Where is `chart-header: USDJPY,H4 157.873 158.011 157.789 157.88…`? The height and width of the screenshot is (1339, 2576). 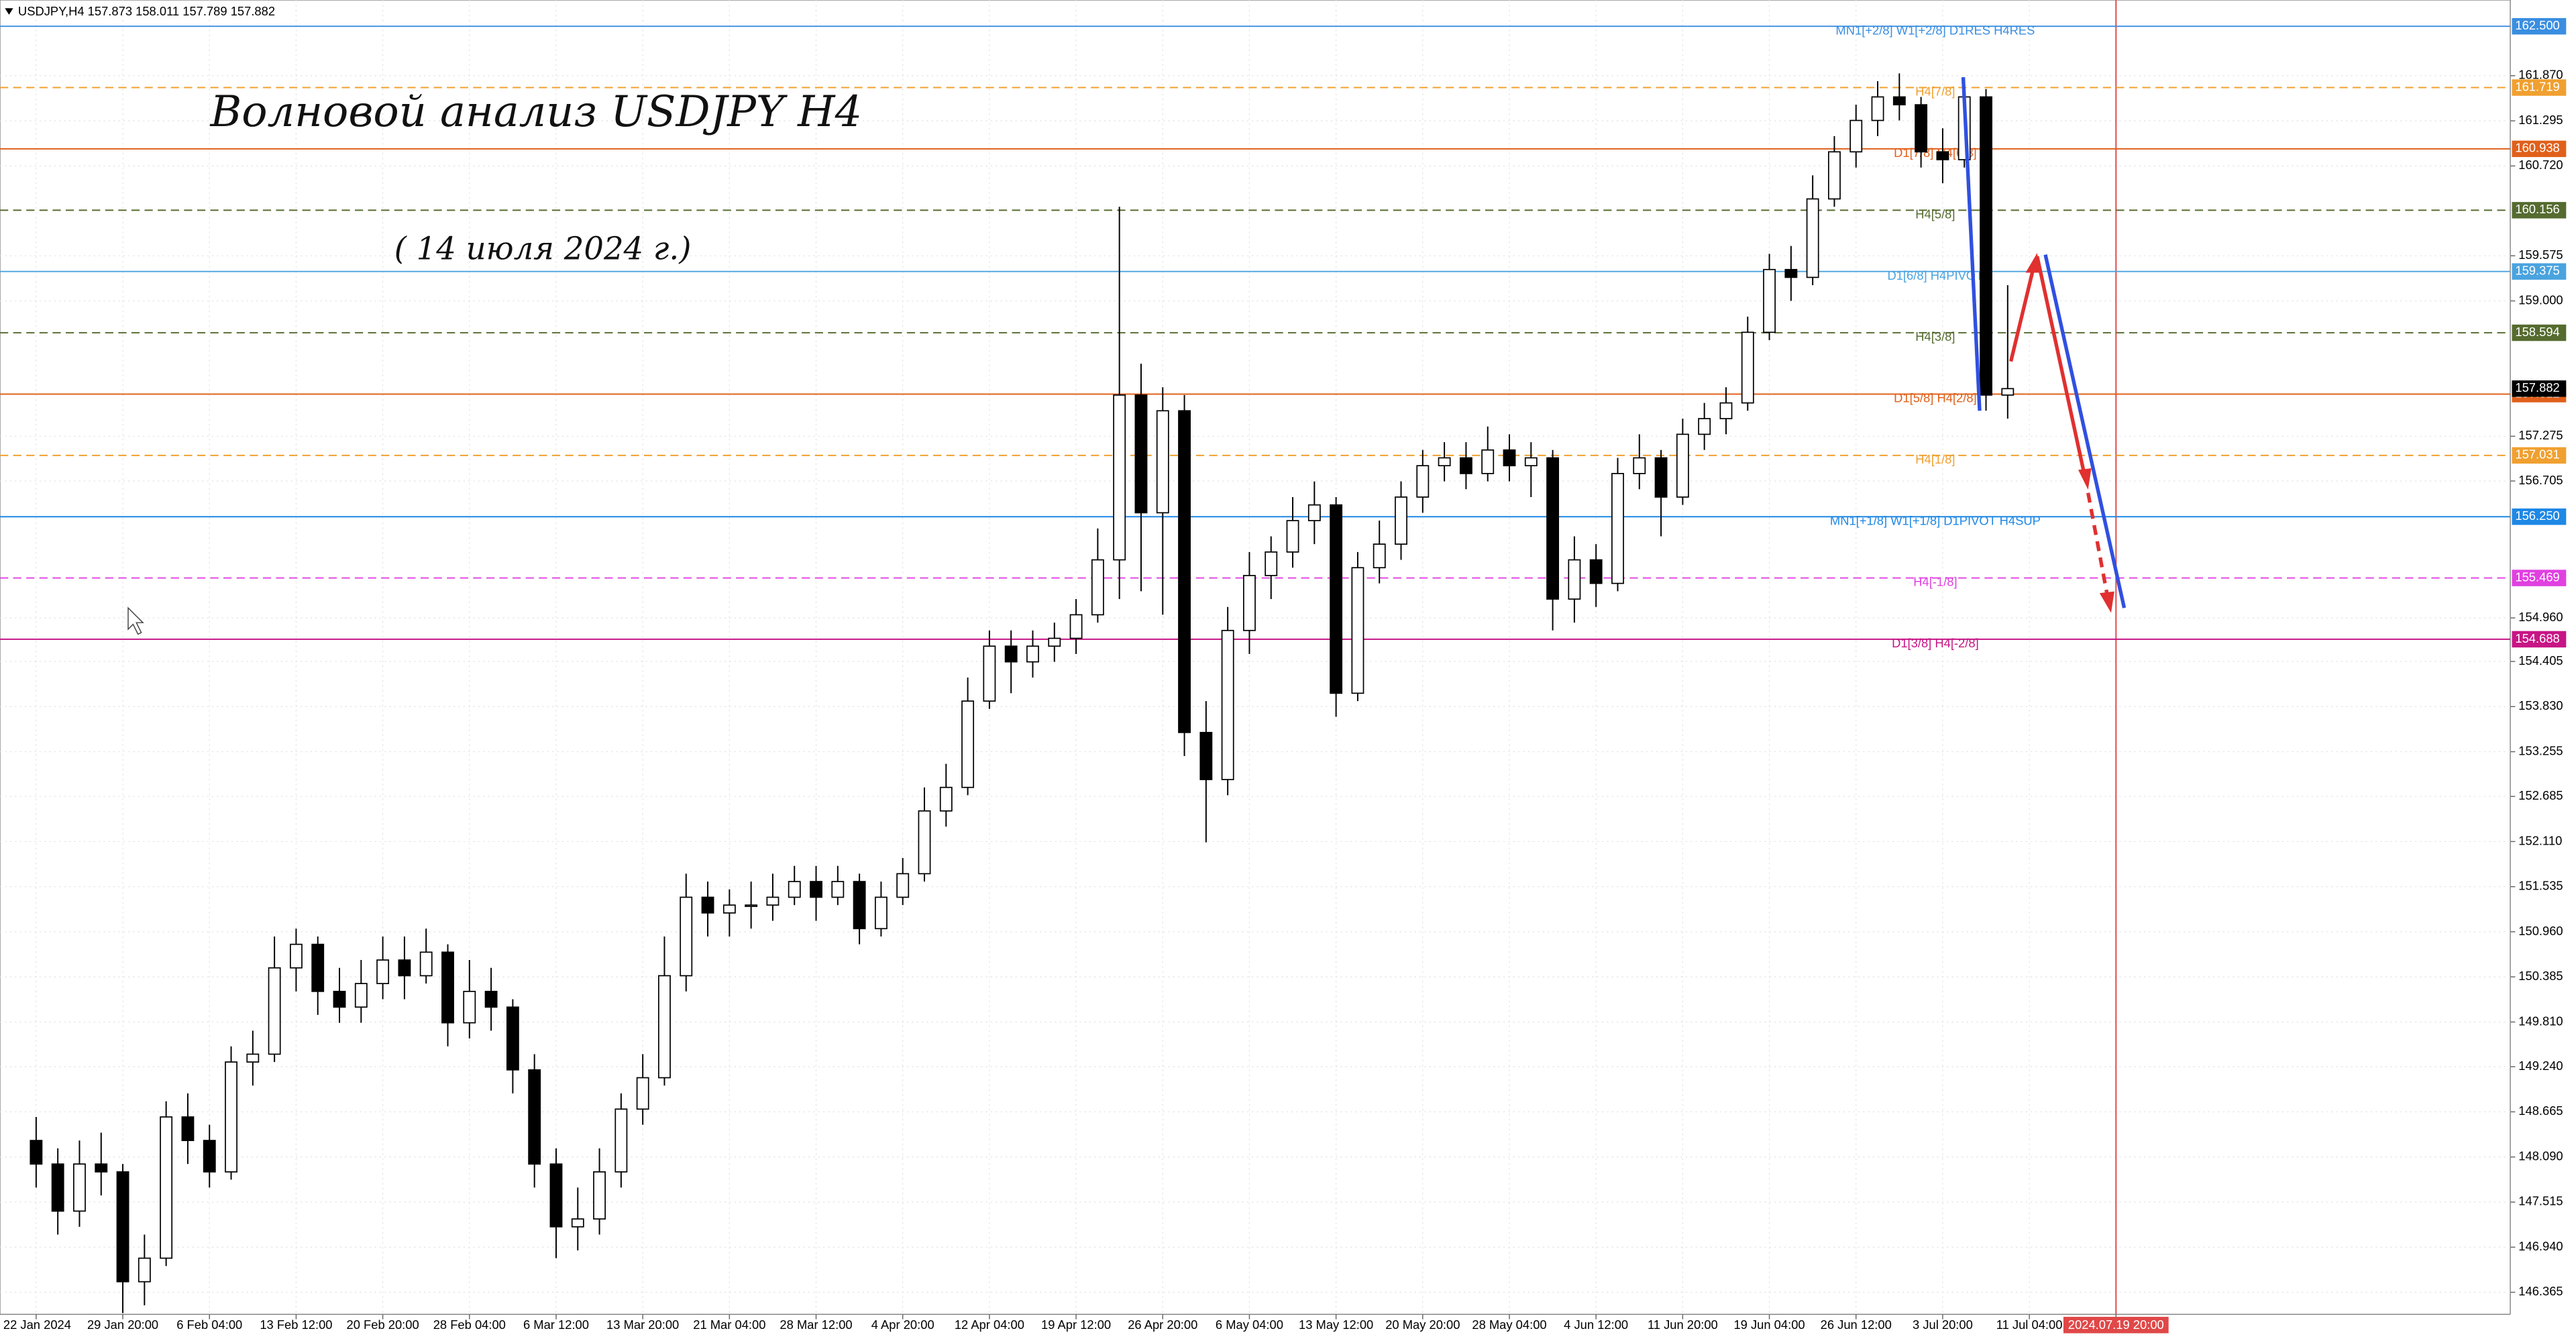
chart-header: USDJPY,H4 157.873 158.011 157.789 157.88… is located at coordinates (146, 11).